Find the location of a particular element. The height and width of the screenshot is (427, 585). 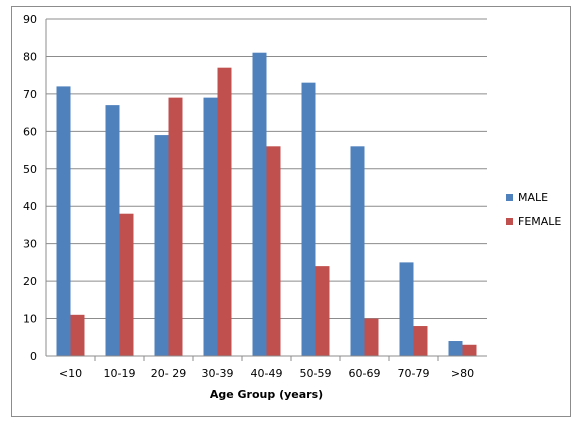

y-tick-label: 60 is located at coordinates (30, 131).